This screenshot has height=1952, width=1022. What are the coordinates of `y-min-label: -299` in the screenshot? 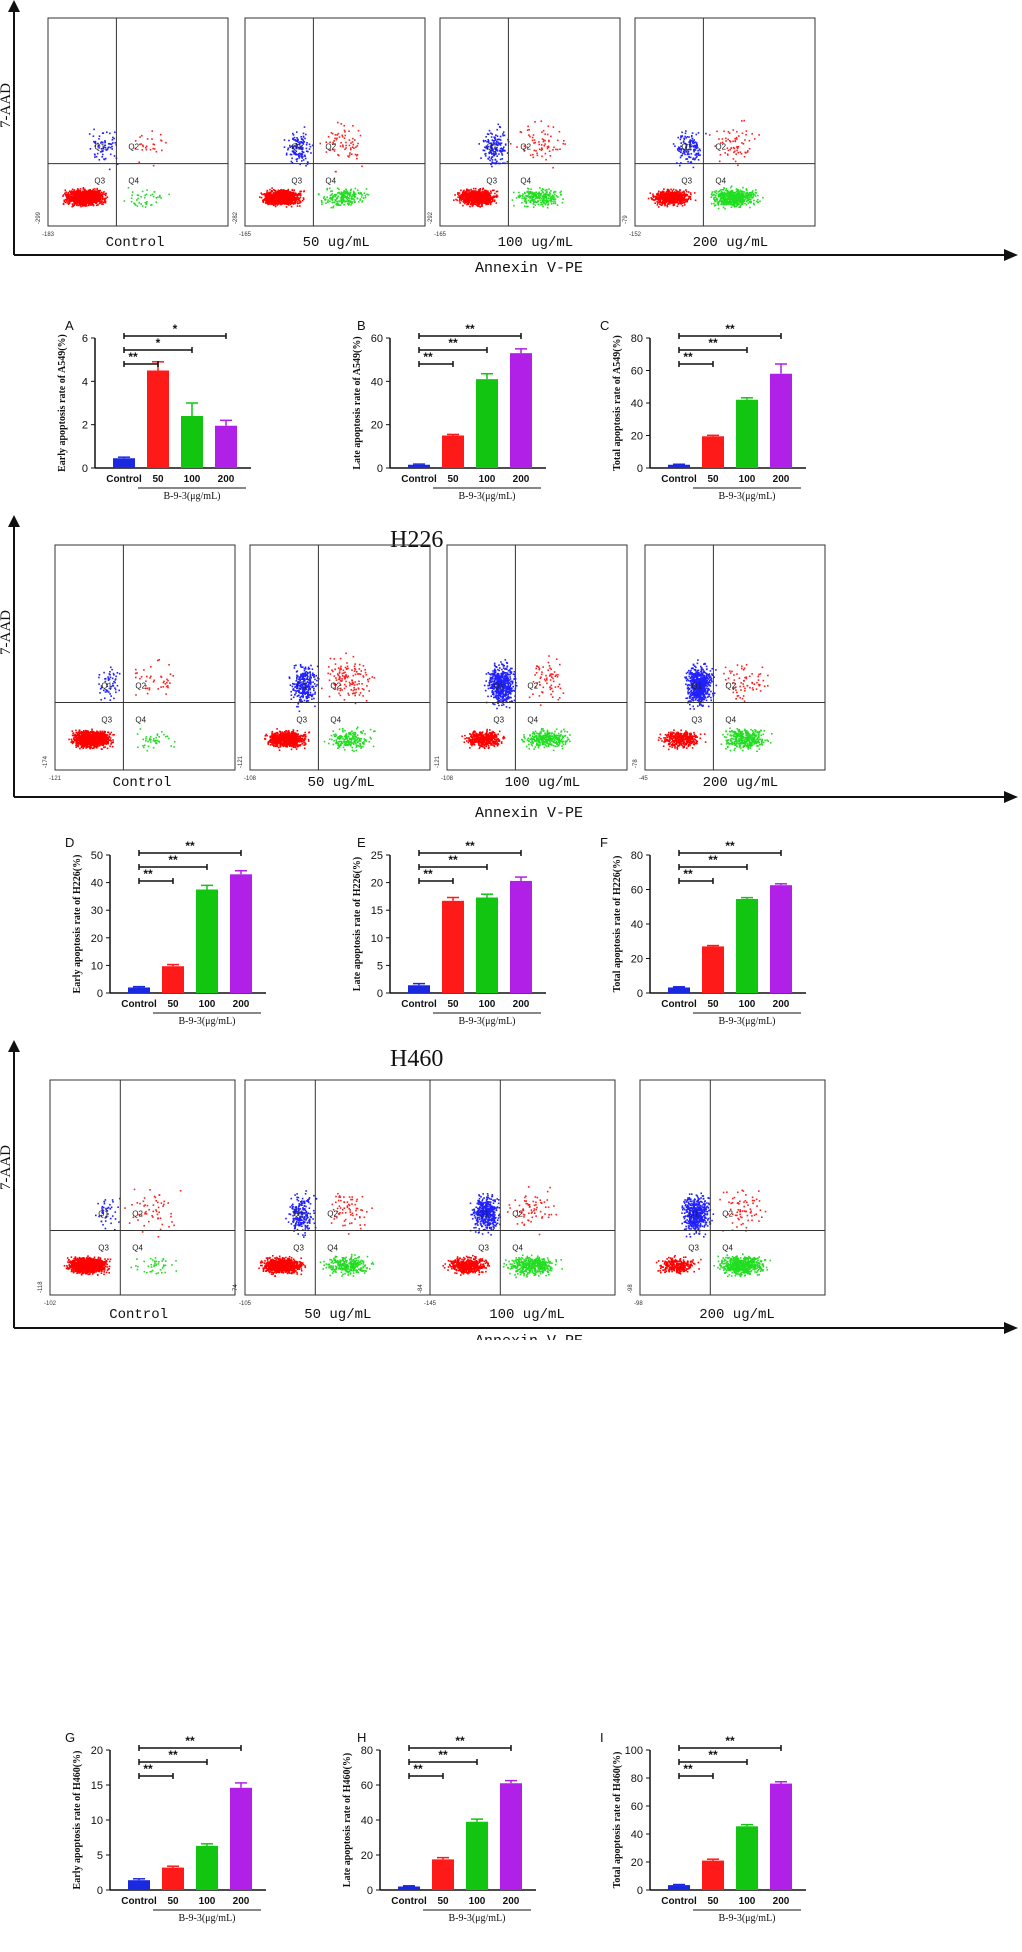 It's located at (39, 217).